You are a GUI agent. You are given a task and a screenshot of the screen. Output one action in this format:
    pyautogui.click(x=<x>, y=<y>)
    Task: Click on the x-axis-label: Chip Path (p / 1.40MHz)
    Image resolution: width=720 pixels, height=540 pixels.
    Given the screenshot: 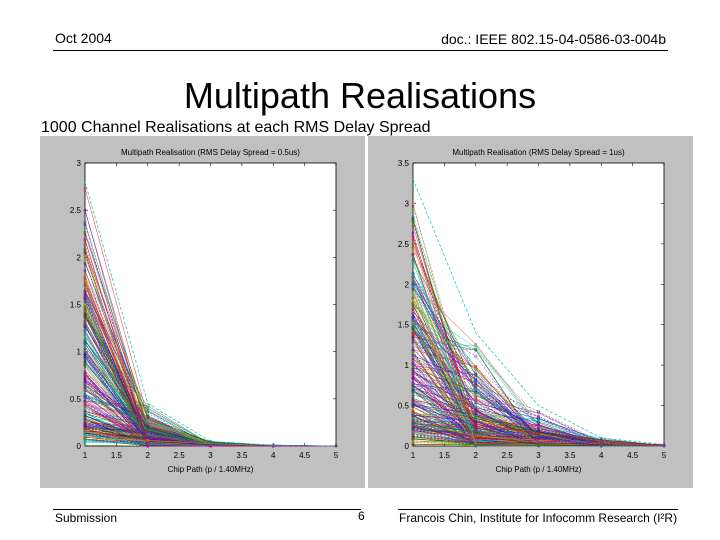 What is the action you would take?
    pyautogui.click(x=211, y=469)
    